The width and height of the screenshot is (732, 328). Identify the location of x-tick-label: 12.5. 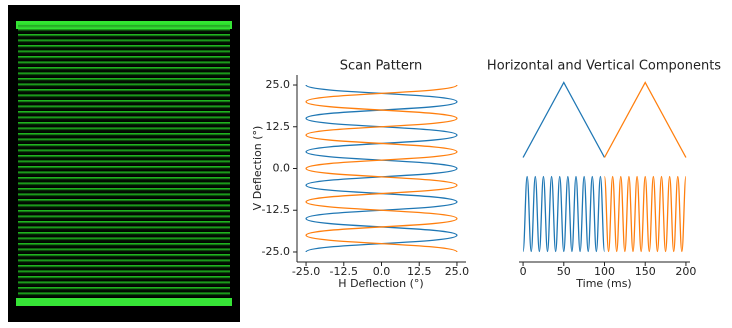
(419, 271).